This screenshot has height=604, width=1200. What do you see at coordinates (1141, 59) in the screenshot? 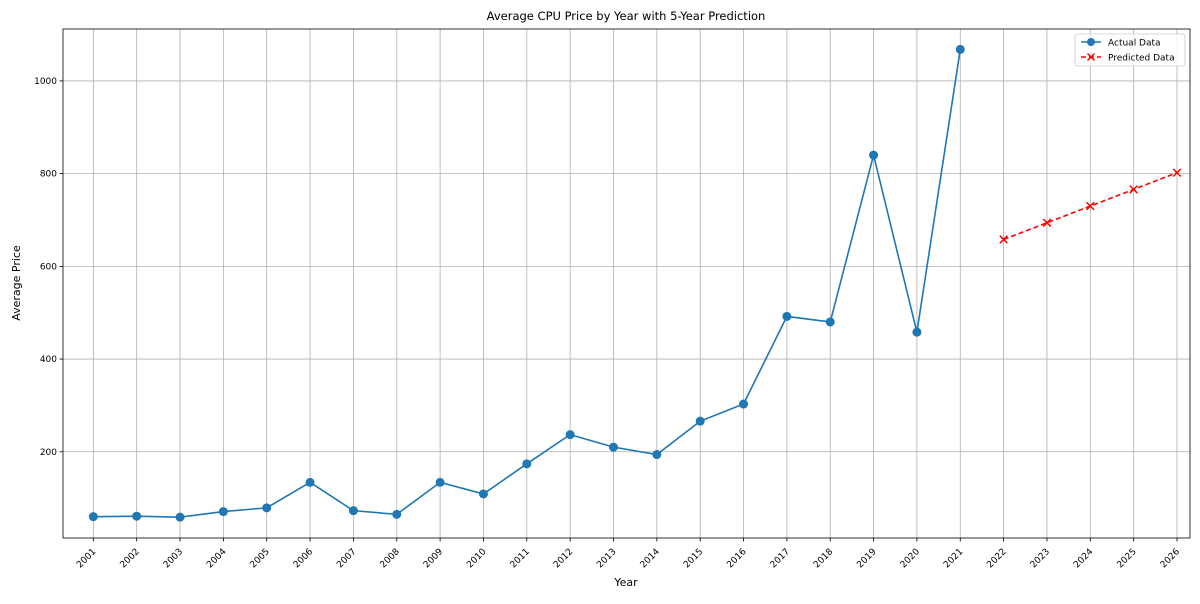
I see `legend-label-predicted: Predicted Data` at bounding box center [1141, 59].